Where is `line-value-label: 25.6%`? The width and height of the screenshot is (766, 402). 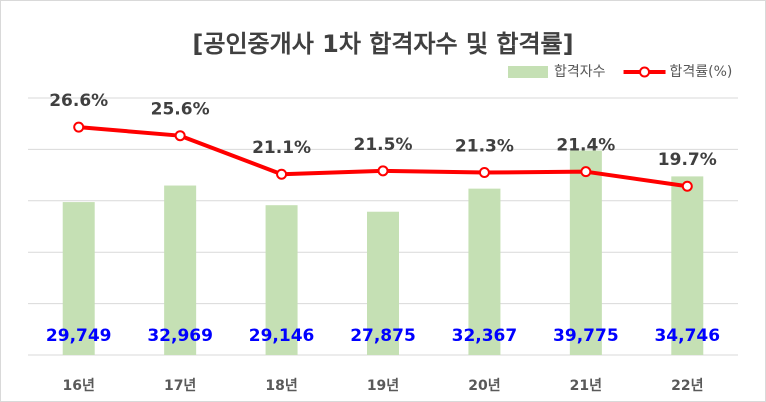 line-value-label: 25.6% is located at coordinates (180, 110).